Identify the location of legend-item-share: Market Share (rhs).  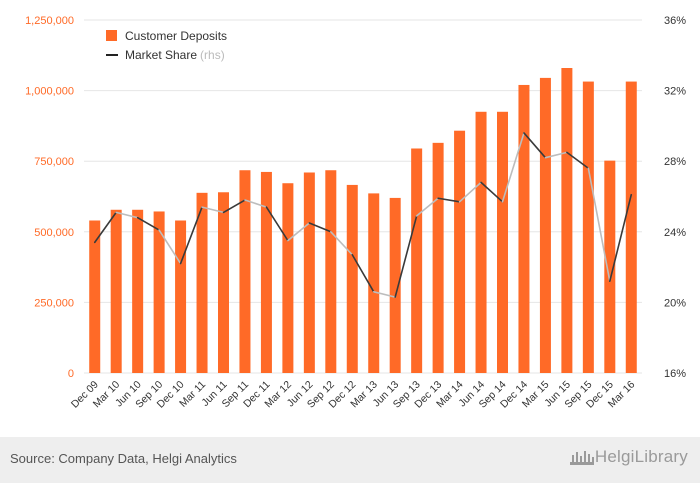
(166, 54).